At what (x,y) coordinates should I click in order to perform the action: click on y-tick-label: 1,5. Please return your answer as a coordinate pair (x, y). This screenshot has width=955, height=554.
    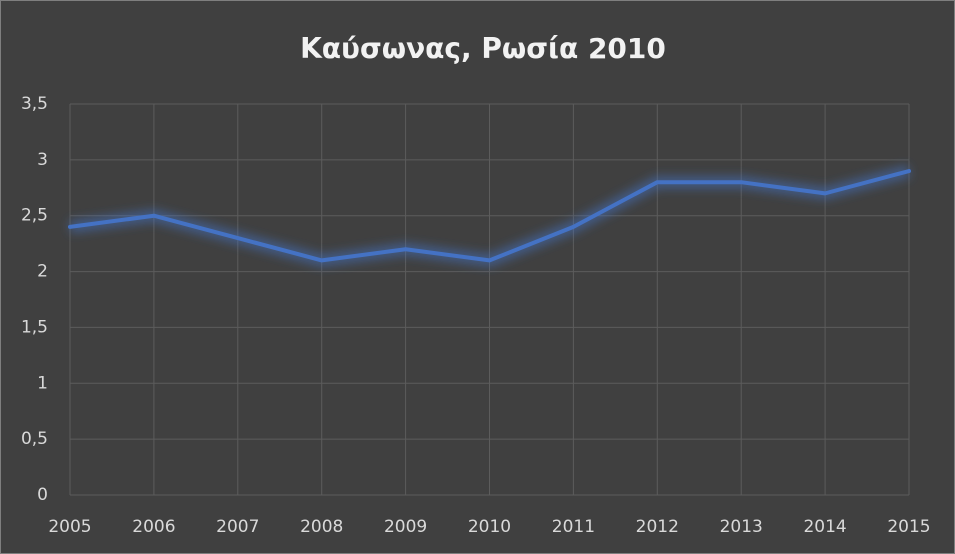
    Looking at the image, I should click on (34, 327).